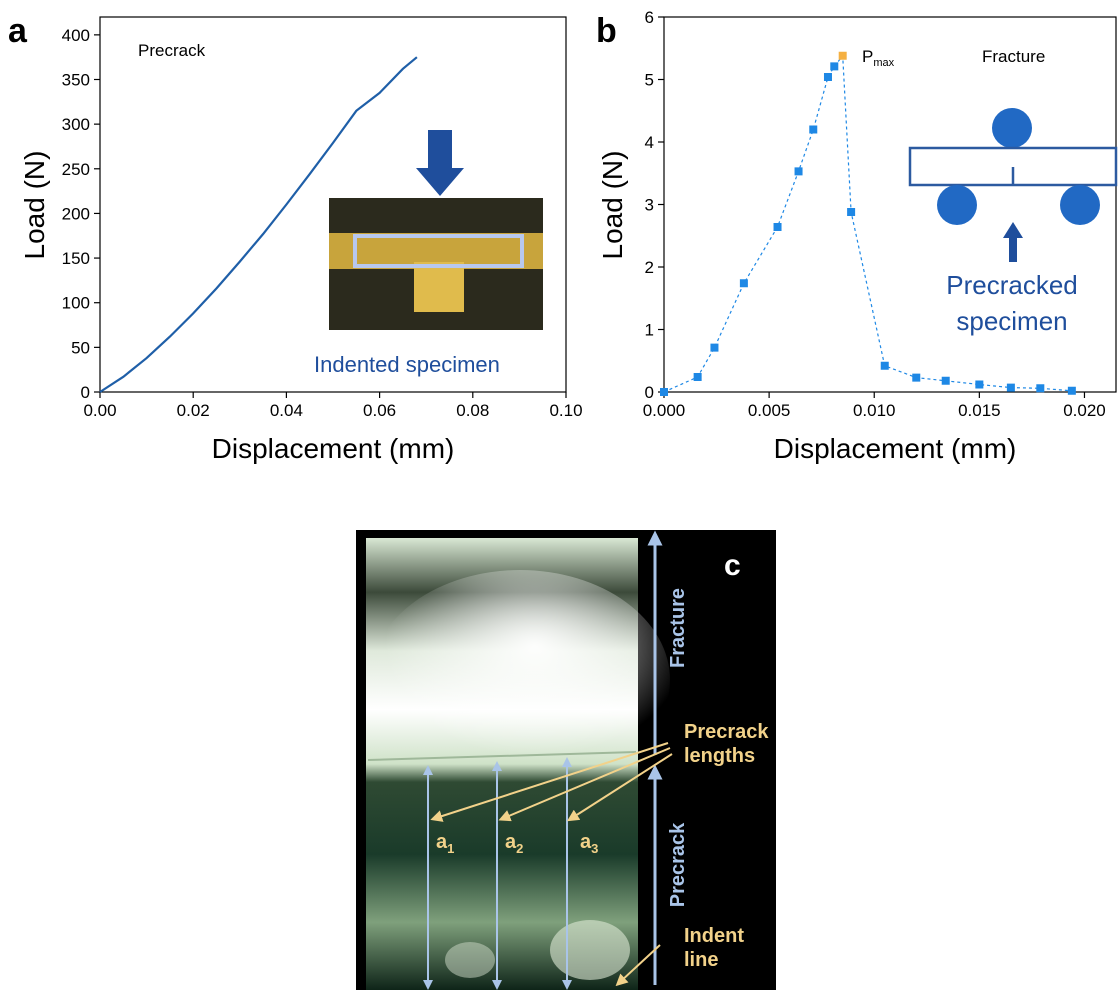 Image resolution: width=1118 pixels, height=990 pixels. Describe the element at coordinates (638, 965) in the screenshot. I see `pointer-indent` at that location.